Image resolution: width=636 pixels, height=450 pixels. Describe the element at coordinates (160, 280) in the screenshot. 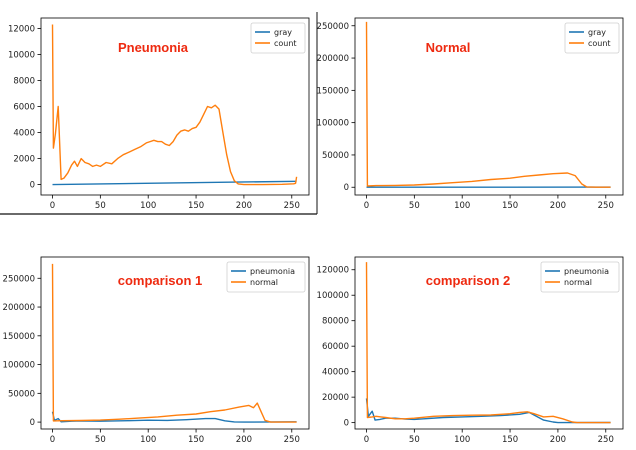

I see `chart-annotation: comparison 1` at that location.